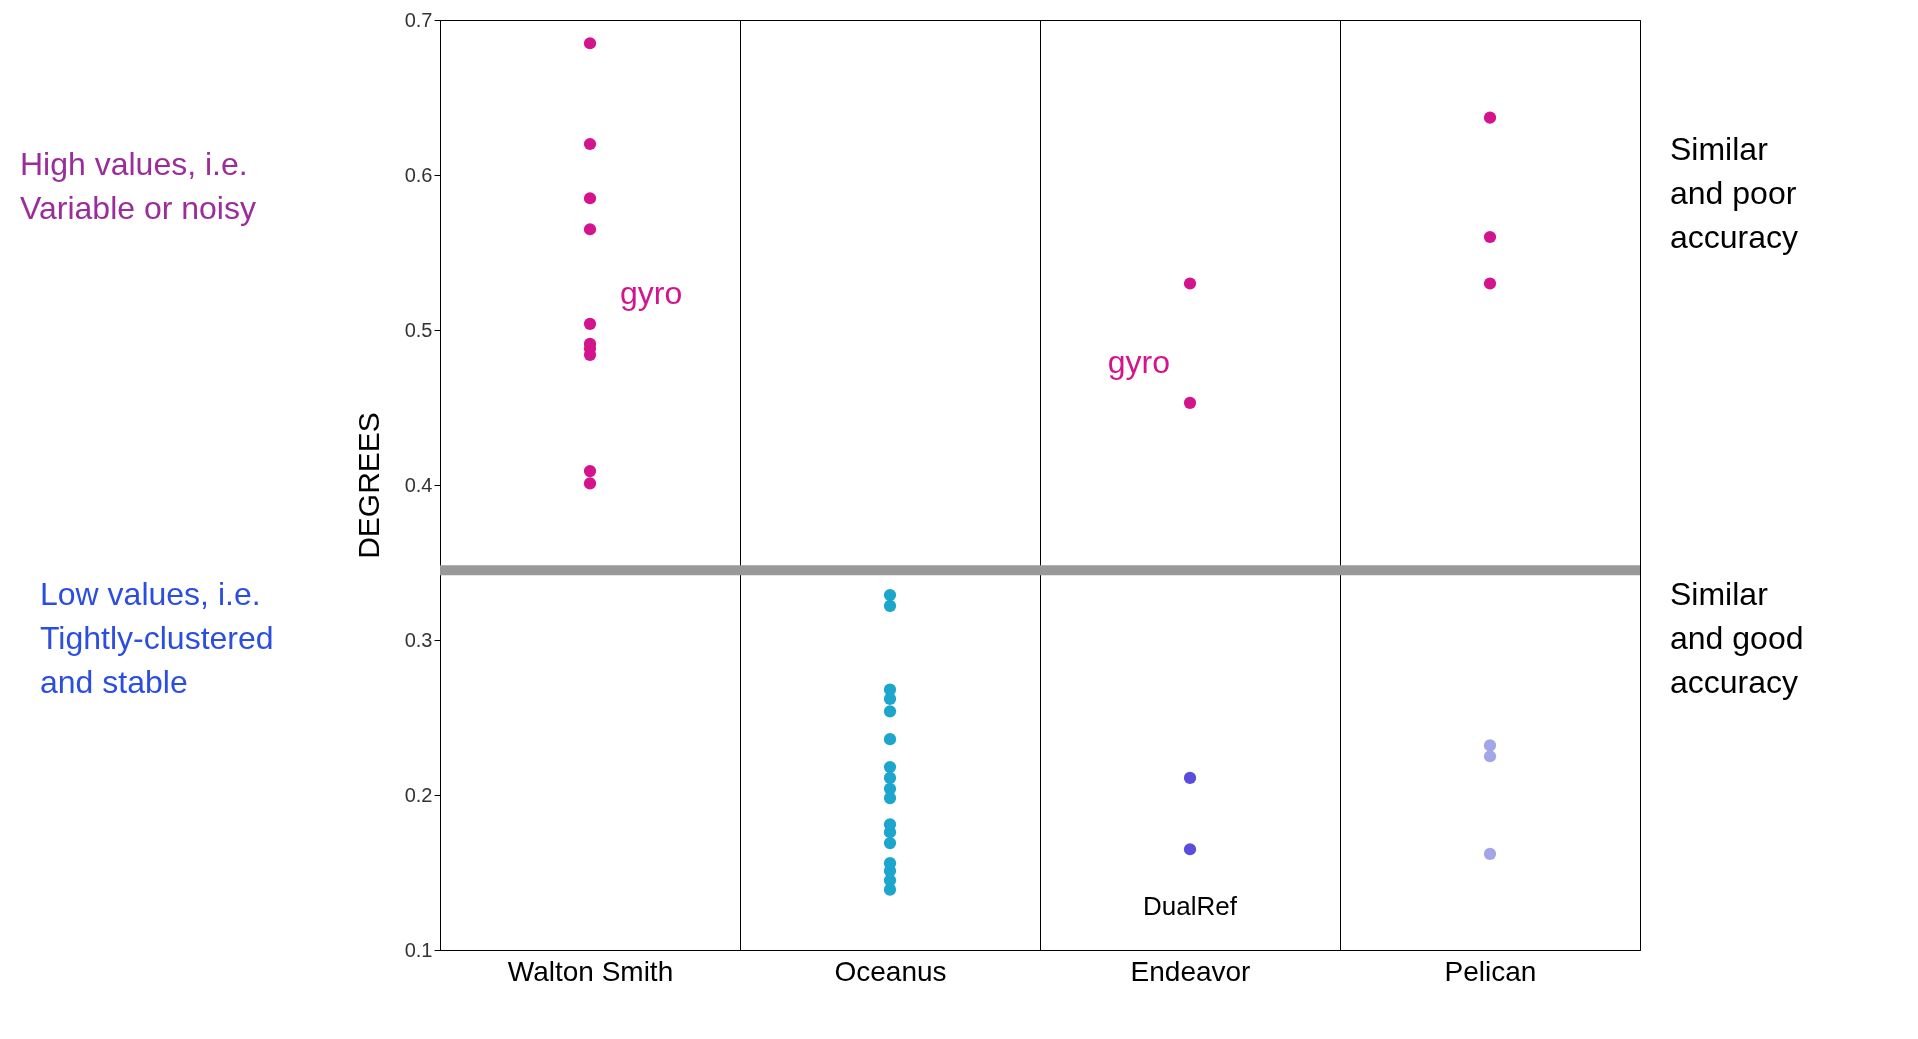  What do you see at coordinates (418, 794) in the screenshot?
I see `y-tick-label: 0.2` at bounding box center [418, 794].